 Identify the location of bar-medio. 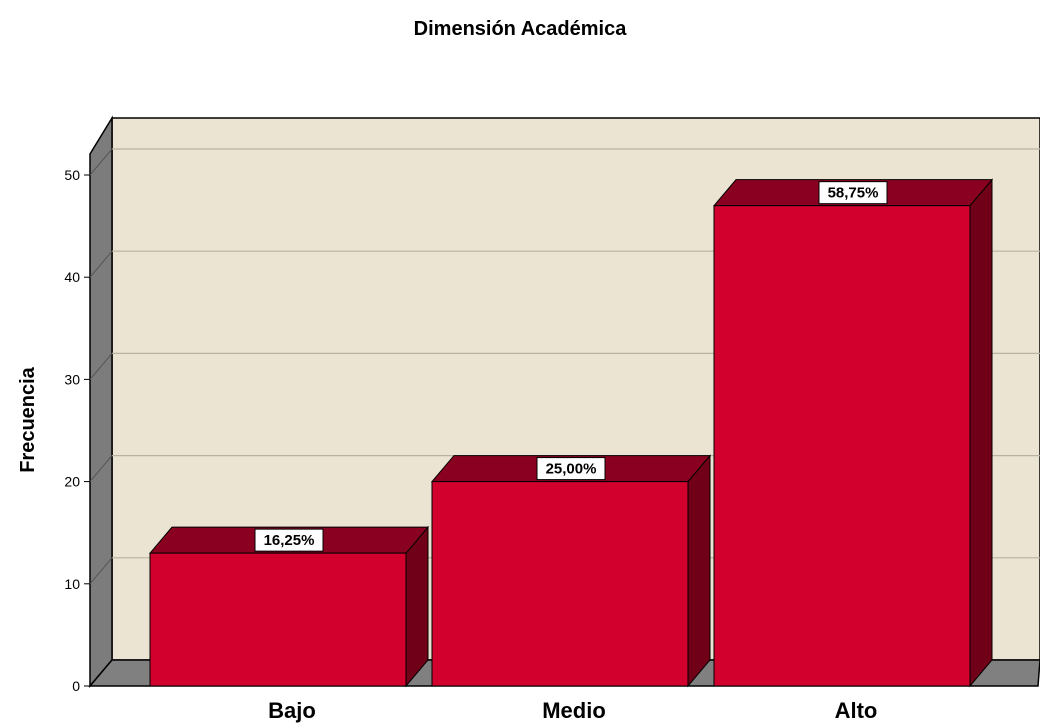
(560, 584).